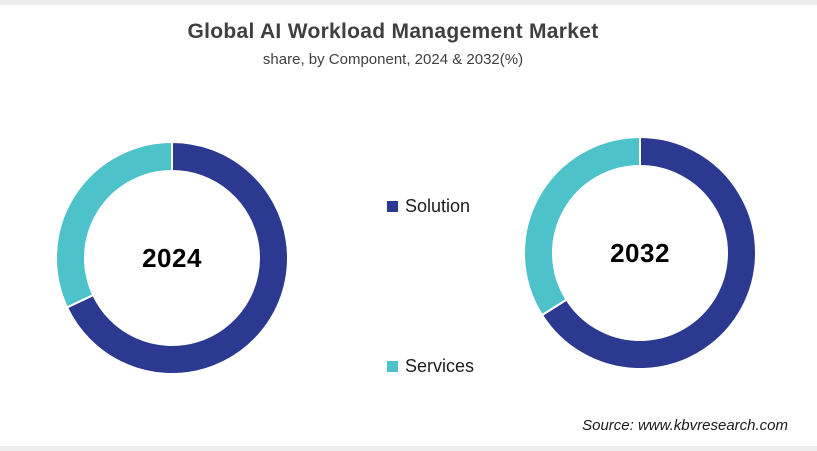 Image resolution: width=817 pixels, height=451 pixels. Describe the element at coordinates (438, 206) in the screenshot. I see `legend-label-solution: Solution` at that location.